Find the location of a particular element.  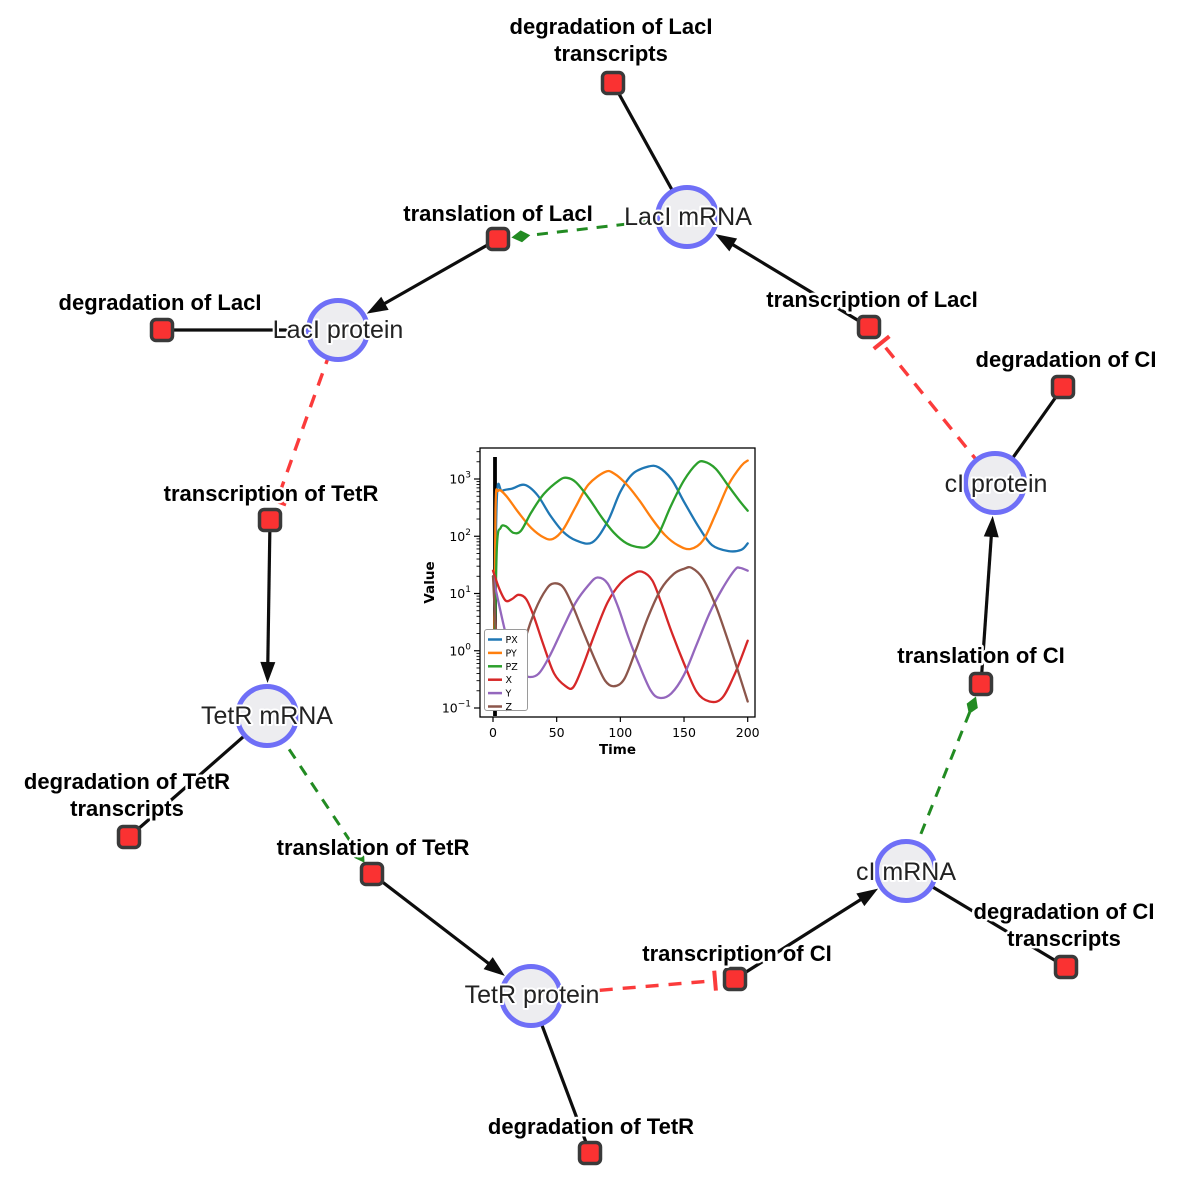

species-node-tetr-protein is located at coordinates (531, 996).